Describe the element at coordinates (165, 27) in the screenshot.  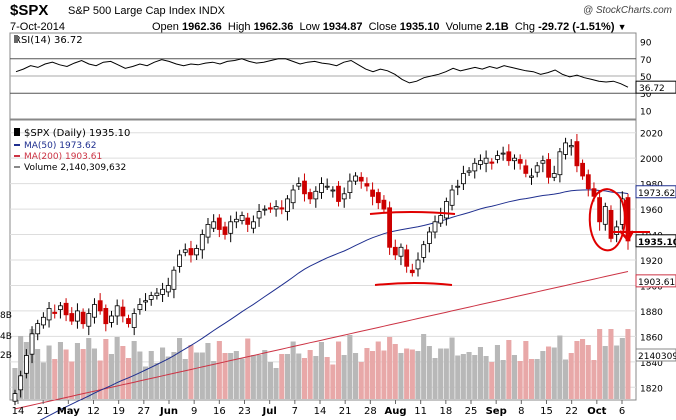
I see `open-label: Open` at that location.